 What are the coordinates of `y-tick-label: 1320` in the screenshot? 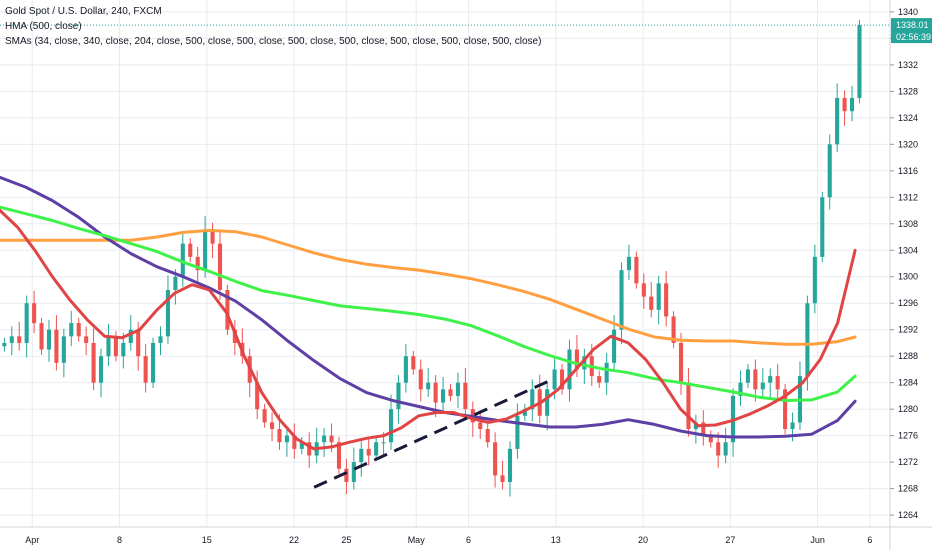 It's located at (908, 144).